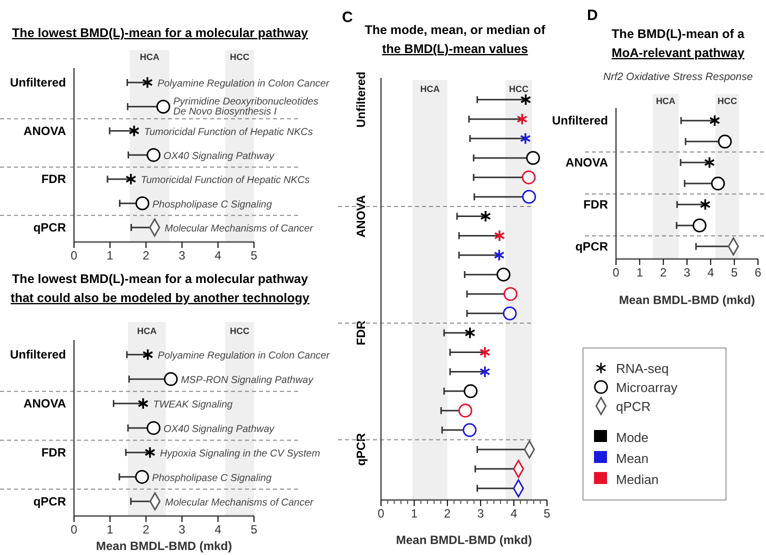  What do you see at coordinates (592, 15) in the screenshot?
I see `text: D` at bounding box center [592, 15].